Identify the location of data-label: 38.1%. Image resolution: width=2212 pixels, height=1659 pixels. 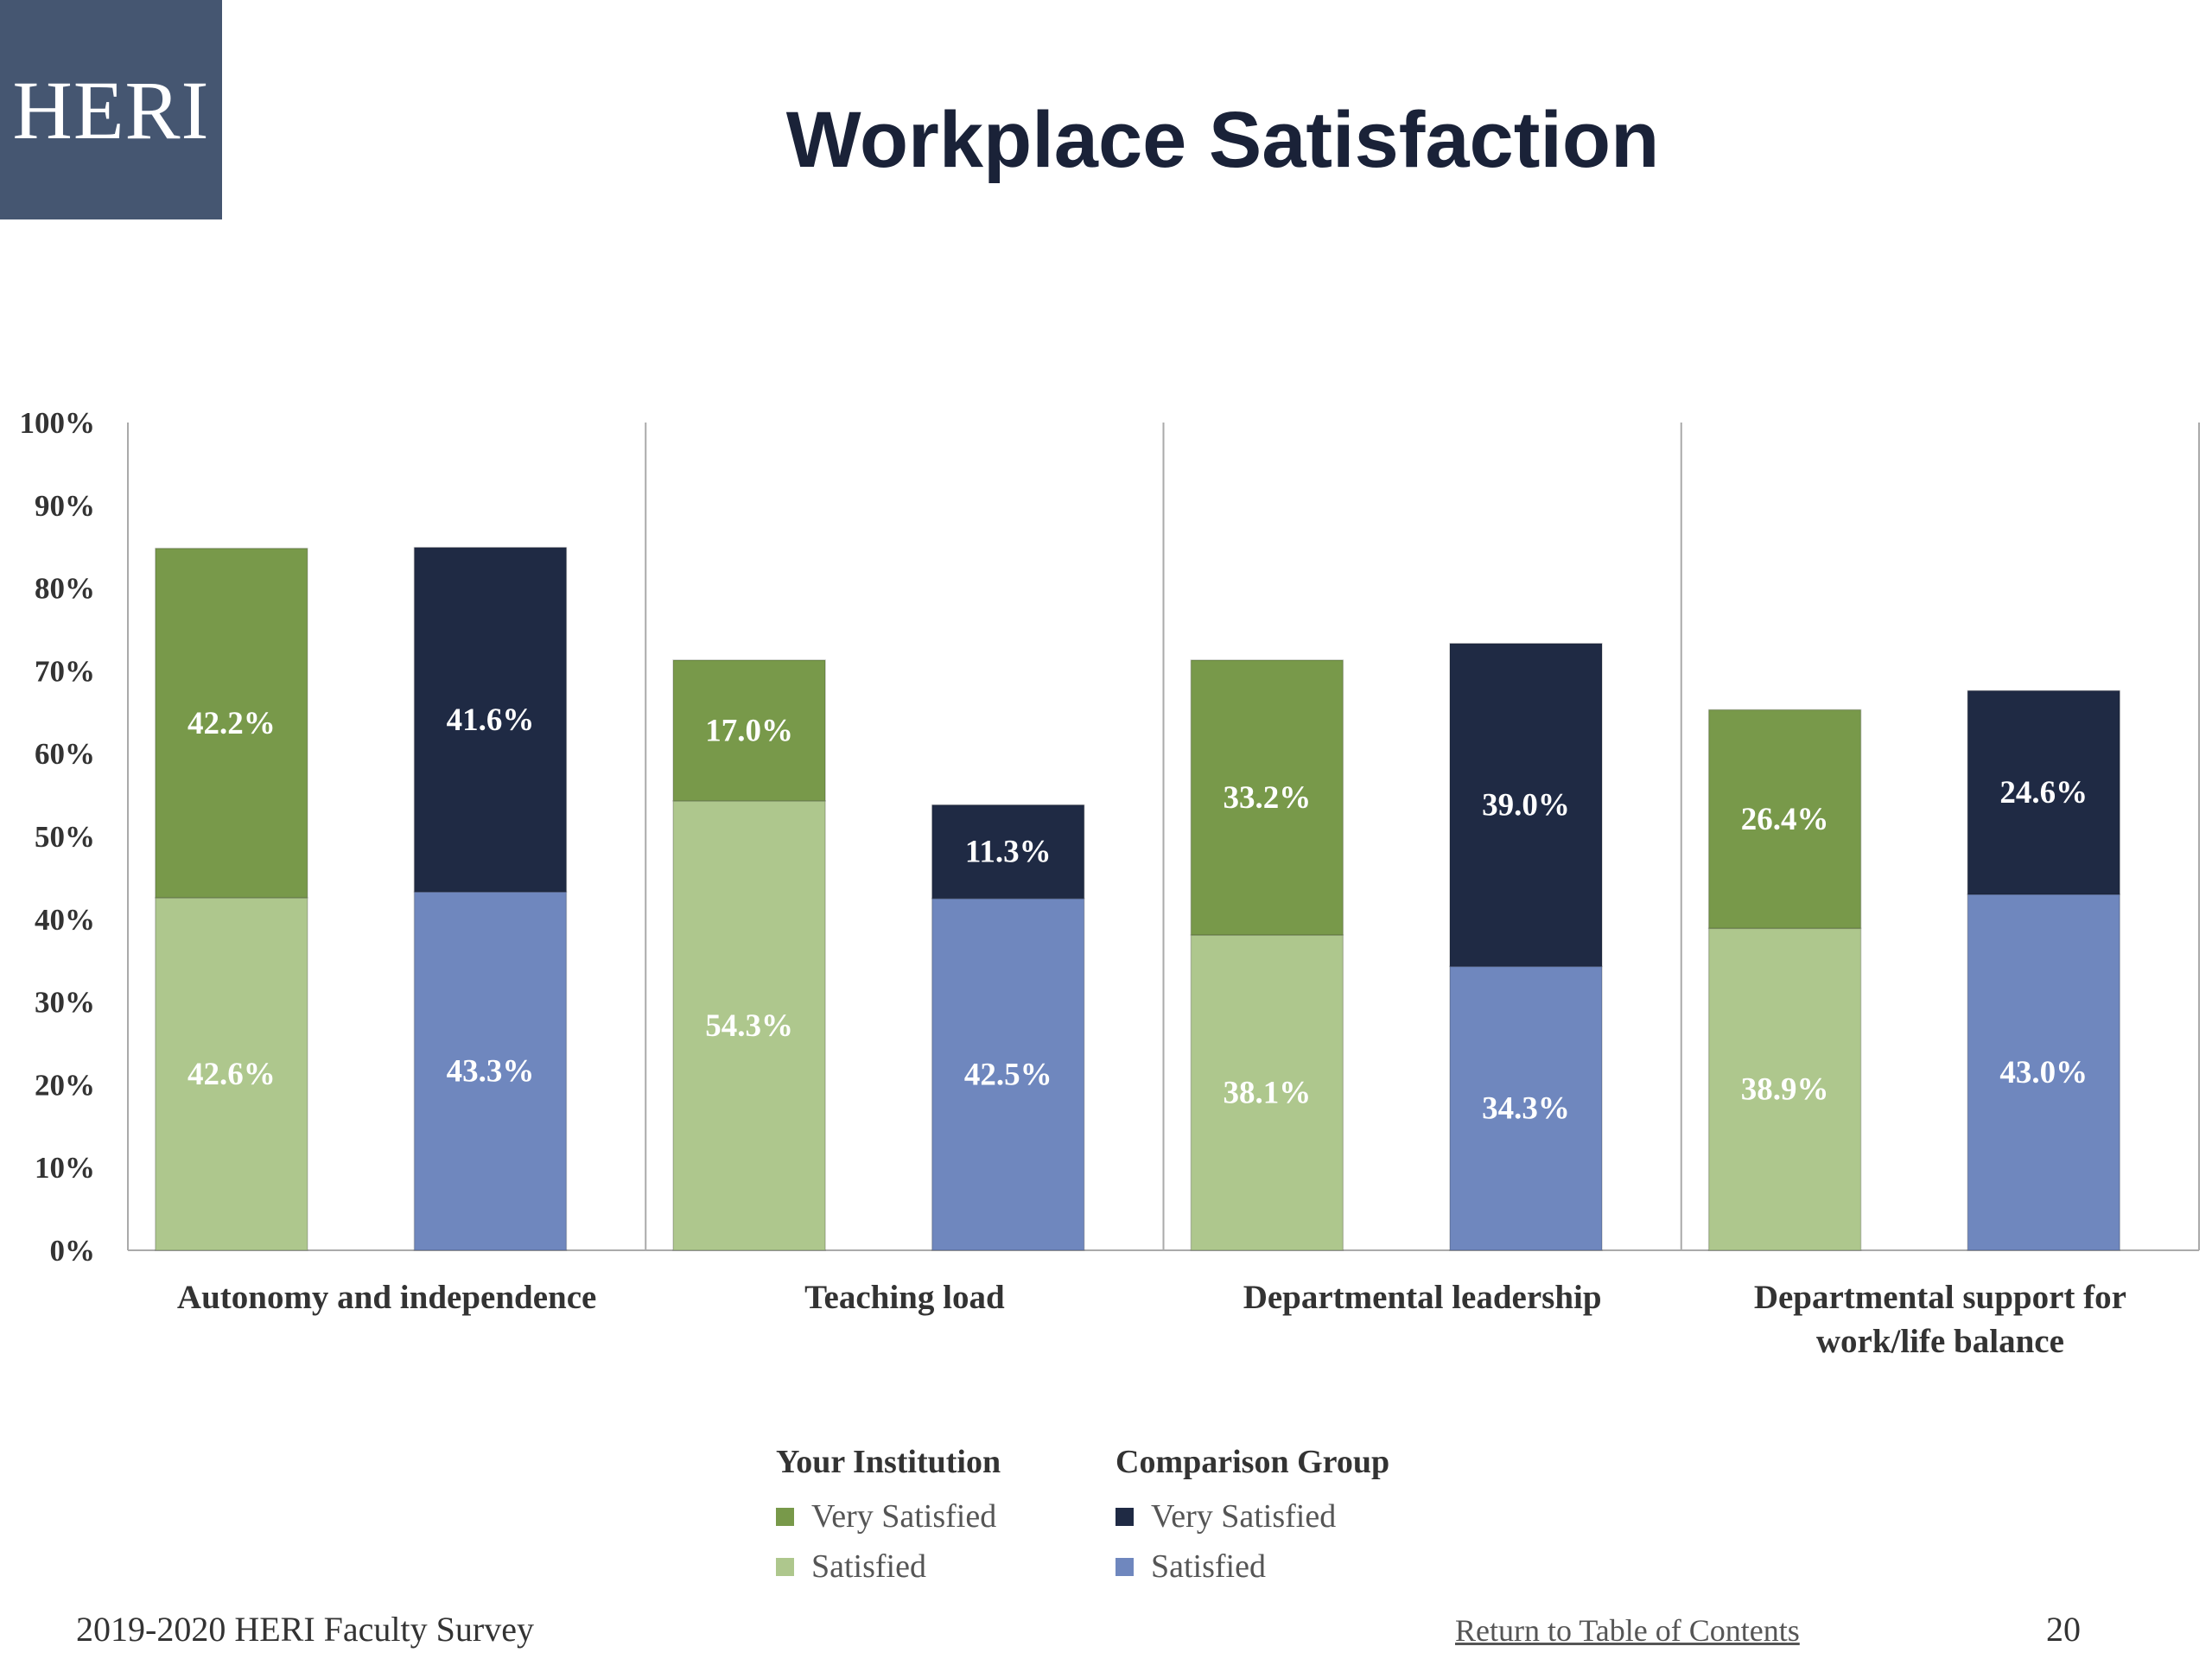
(1267, 1093).